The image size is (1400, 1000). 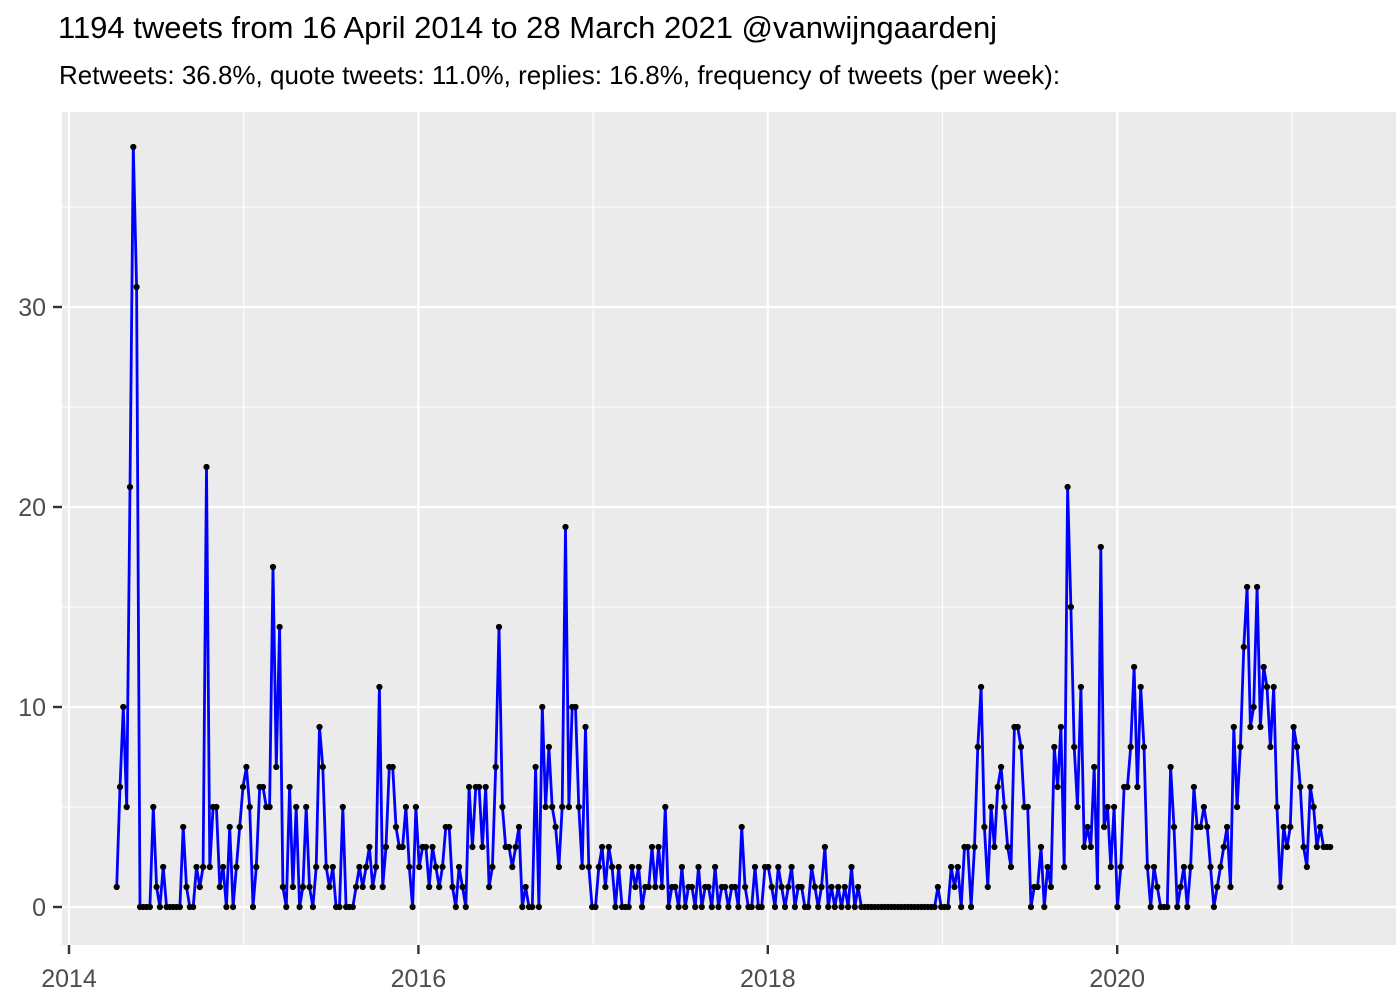 I want to click on x-tick-label: 2016, so click(x=419, y=979).